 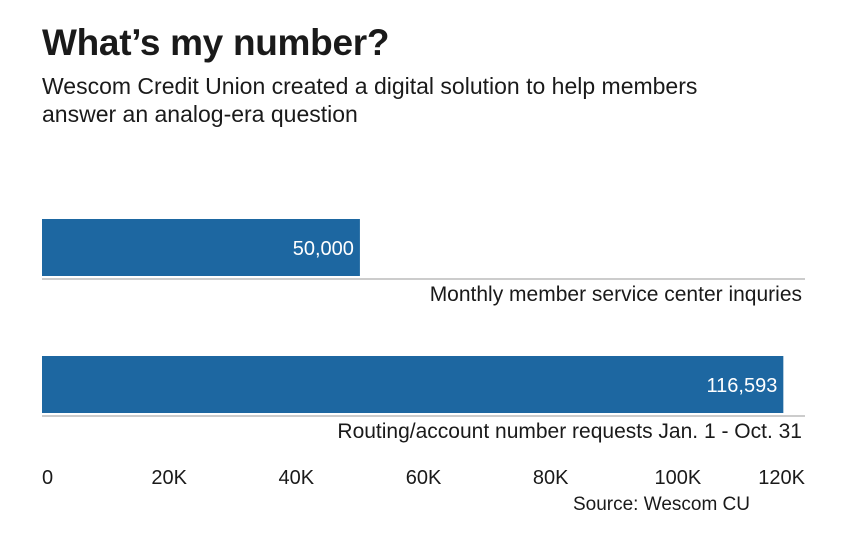 What do you see at coordinates (661, 504) in the screenshot?
I see `source-note: Source: Wescom CU` at bounding box center [661, 504].